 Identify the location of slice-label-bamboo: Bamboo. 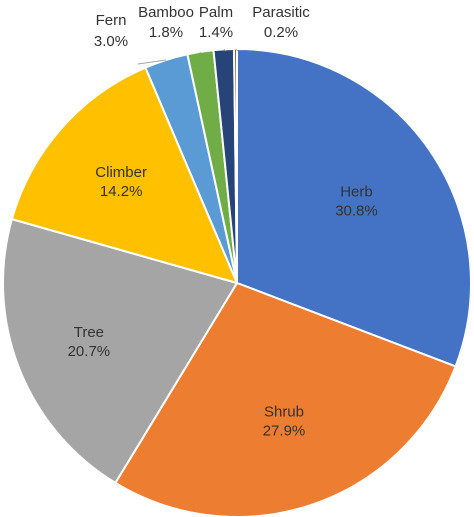
(166, 12).